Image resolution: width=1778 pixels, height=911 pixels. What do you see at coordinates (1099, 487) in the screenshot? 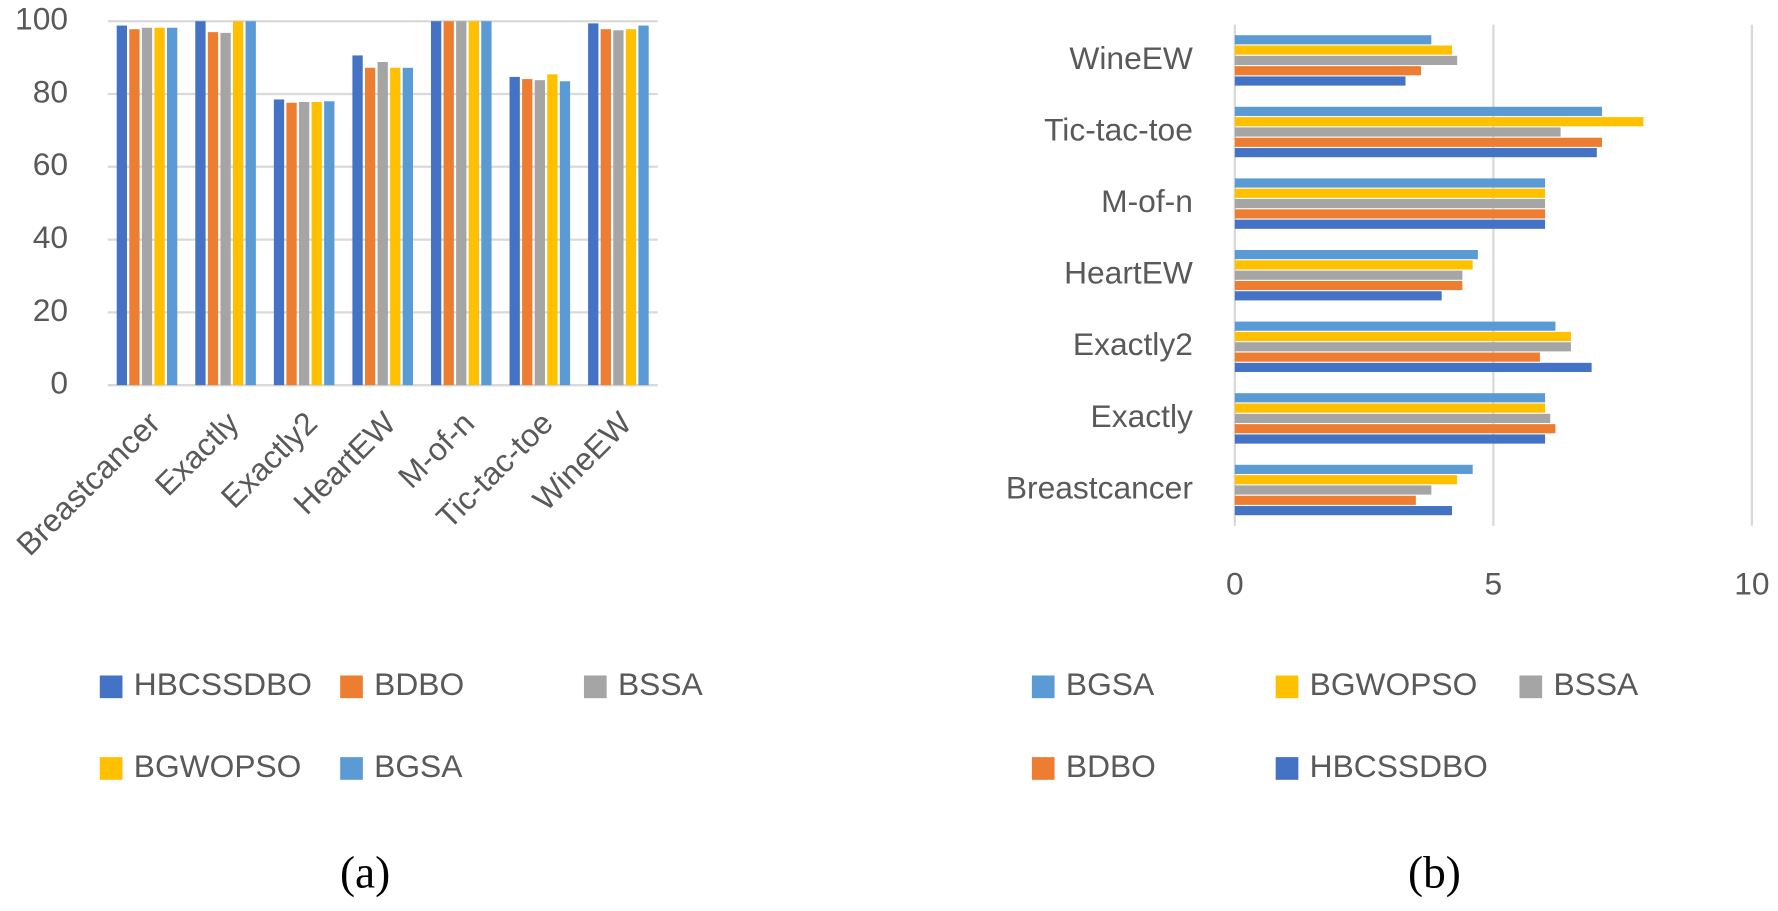
I see `y-tick-label: Breastcancer` at bounding box center [1099, 487].